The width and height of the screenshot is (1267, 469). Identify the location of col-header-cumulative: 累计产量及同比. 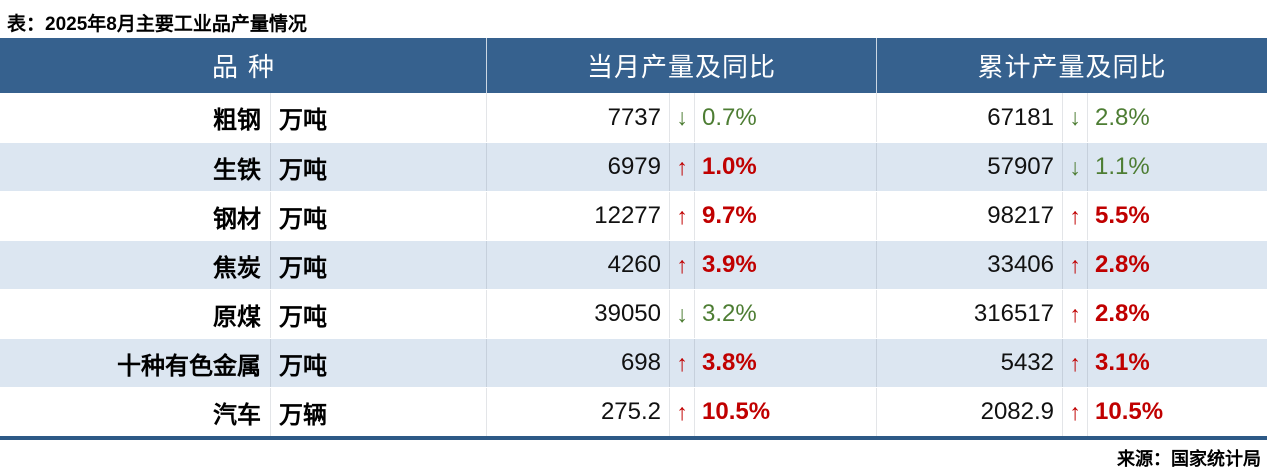
(1072, 67).